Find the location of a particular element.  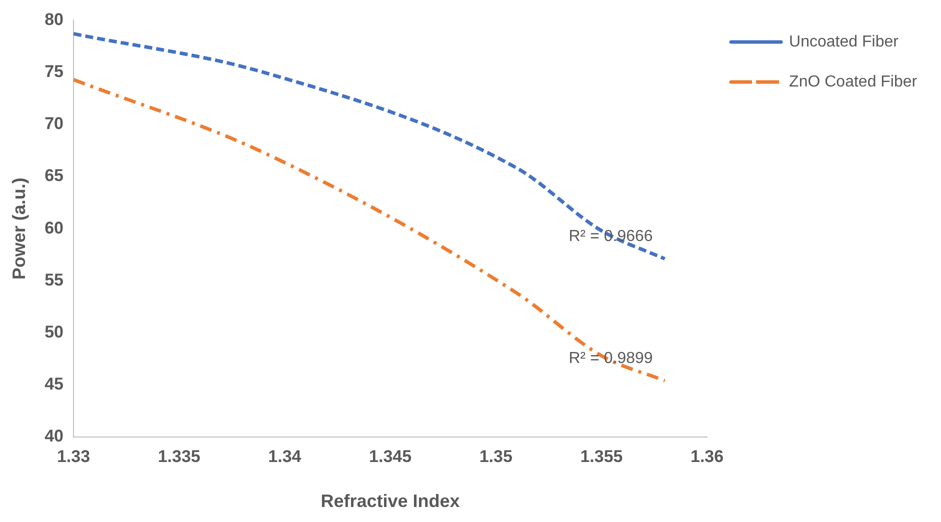

x-tick-label: 1.33 is located at coordinates (73, 456).